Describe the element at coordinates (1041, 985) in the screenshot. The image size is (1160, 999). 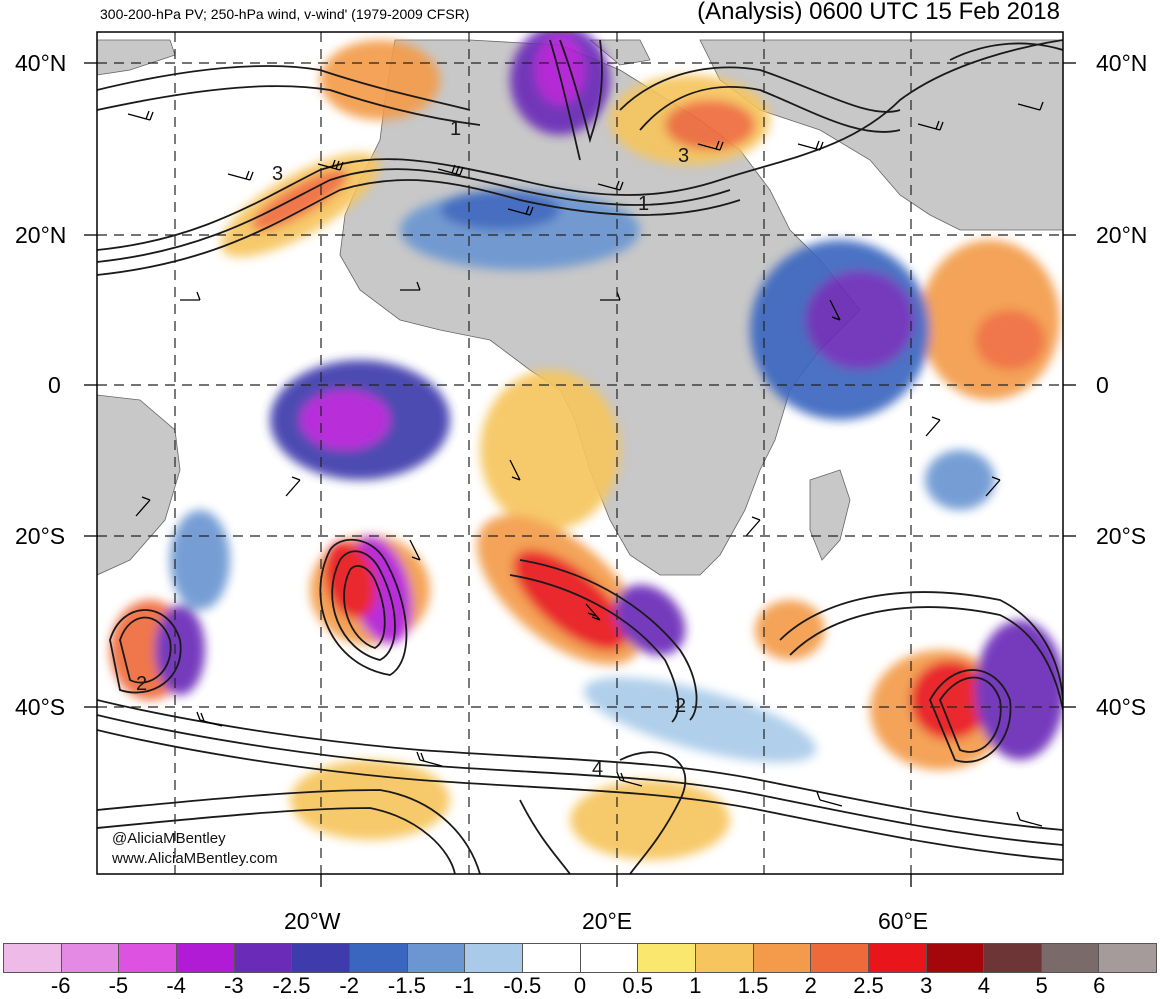
I see `colorbar-tick-label: 5` at that location.